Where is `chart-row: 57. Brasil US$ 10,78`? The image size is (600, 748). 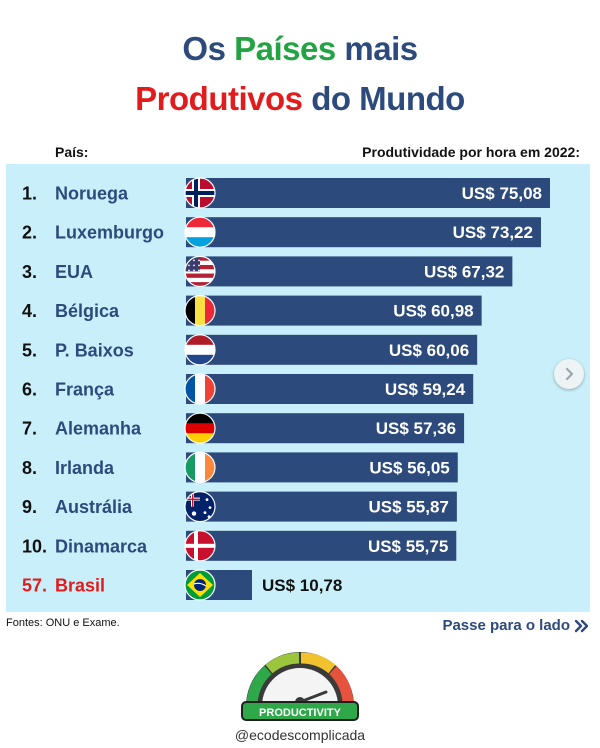 chart-row: 57. Brasil US$ 10,78 is located at coordinates (182, 585).